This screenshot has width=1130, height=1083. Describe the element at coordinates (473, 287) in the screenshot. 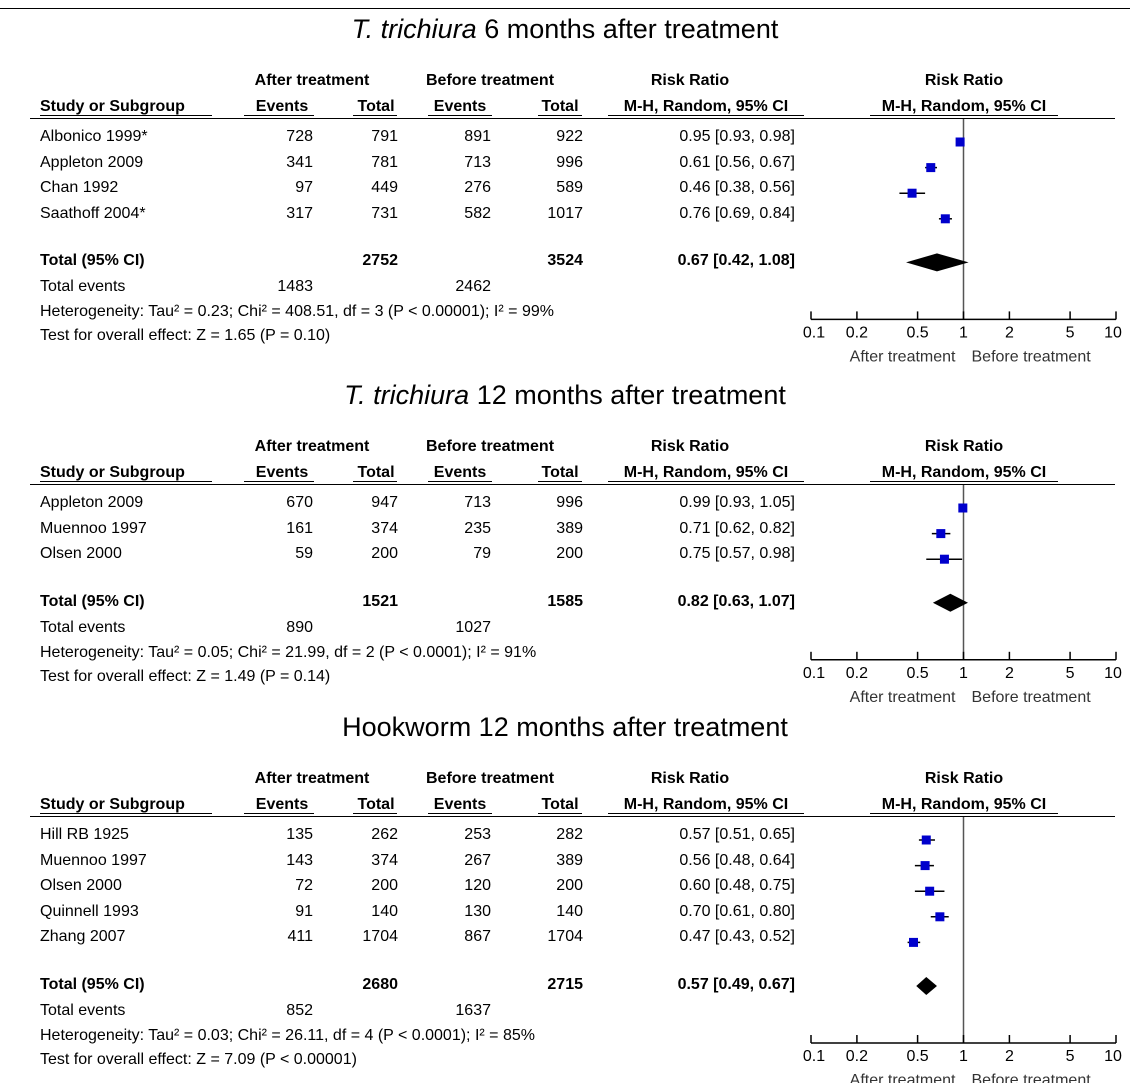

I see `total-events-before: 2462` at that location.